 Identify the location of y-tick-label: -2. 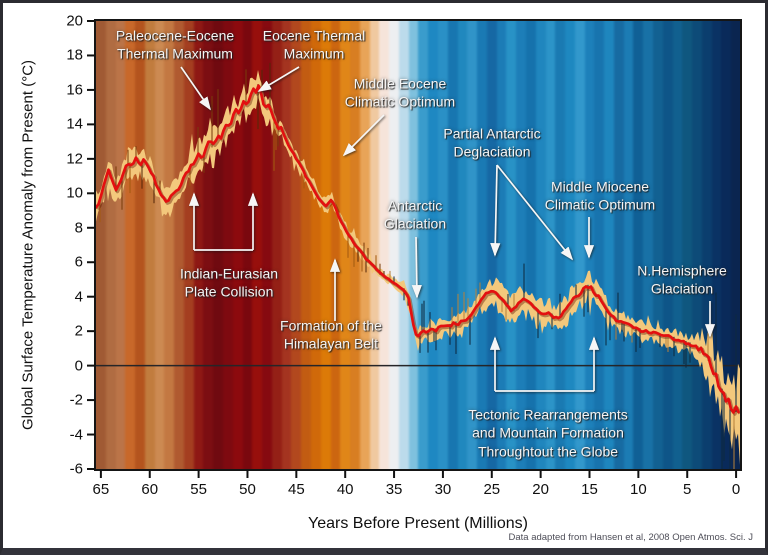
(76, 400).